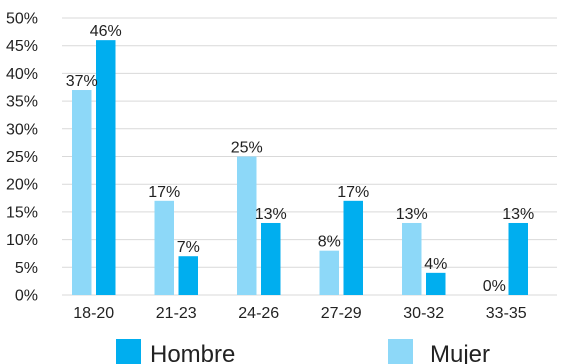 The height and width of the screenshot is (364, 561). What do you see at coordinates (300, 313) in the screenshot?
I see `x-axis-ticks: 18-20 21-23 24-26 27-29 30-32 33-35` at bounding box center [300, 313].